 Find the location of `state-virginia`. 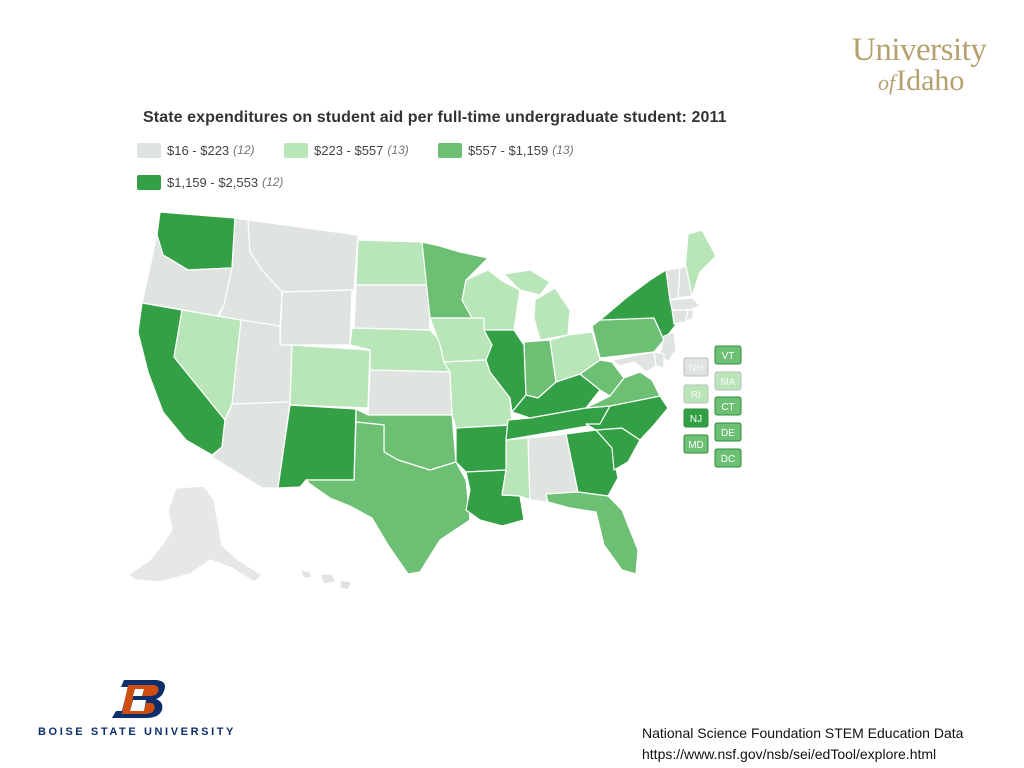

state-virginia is located at coordinates (623, 390).